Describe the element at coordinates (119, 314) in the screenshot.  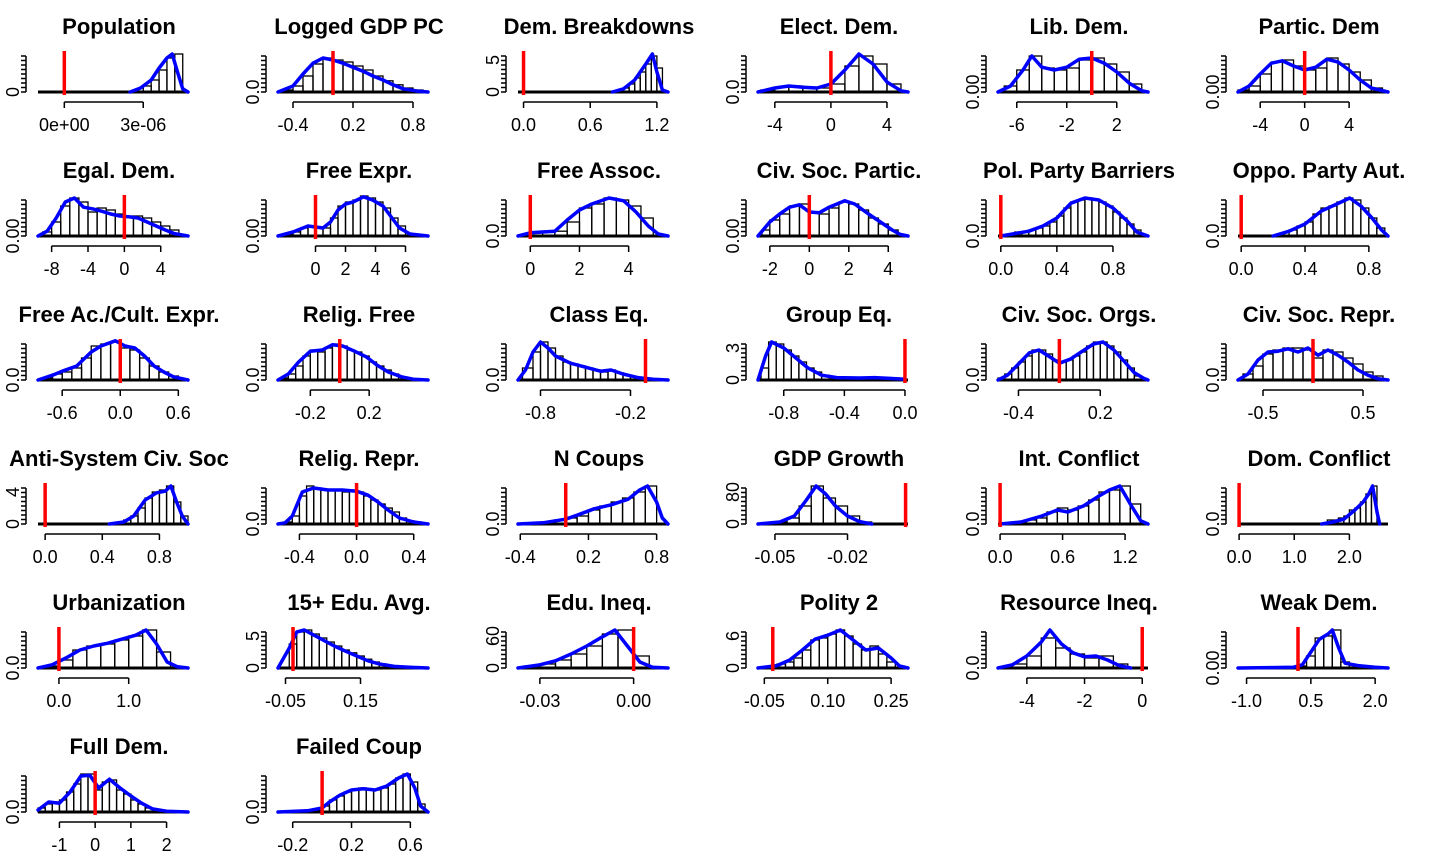
I see `panel-title: Free Ac./Cult. Expr.` at that location.